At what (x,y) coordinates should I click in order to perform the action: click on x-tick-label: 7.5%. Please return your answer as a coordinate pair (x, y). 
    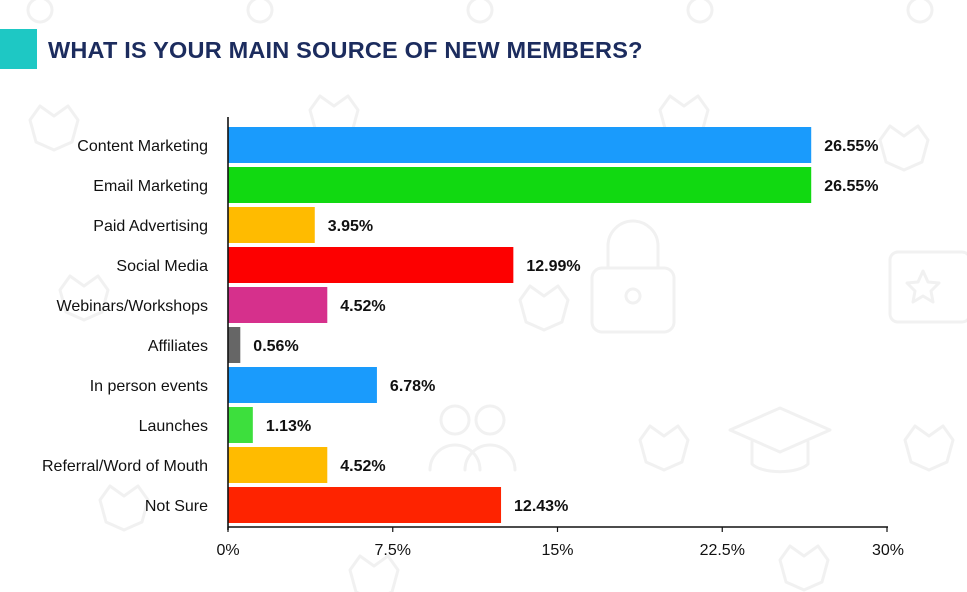
    Looking at the image, I should click on (393, 550).